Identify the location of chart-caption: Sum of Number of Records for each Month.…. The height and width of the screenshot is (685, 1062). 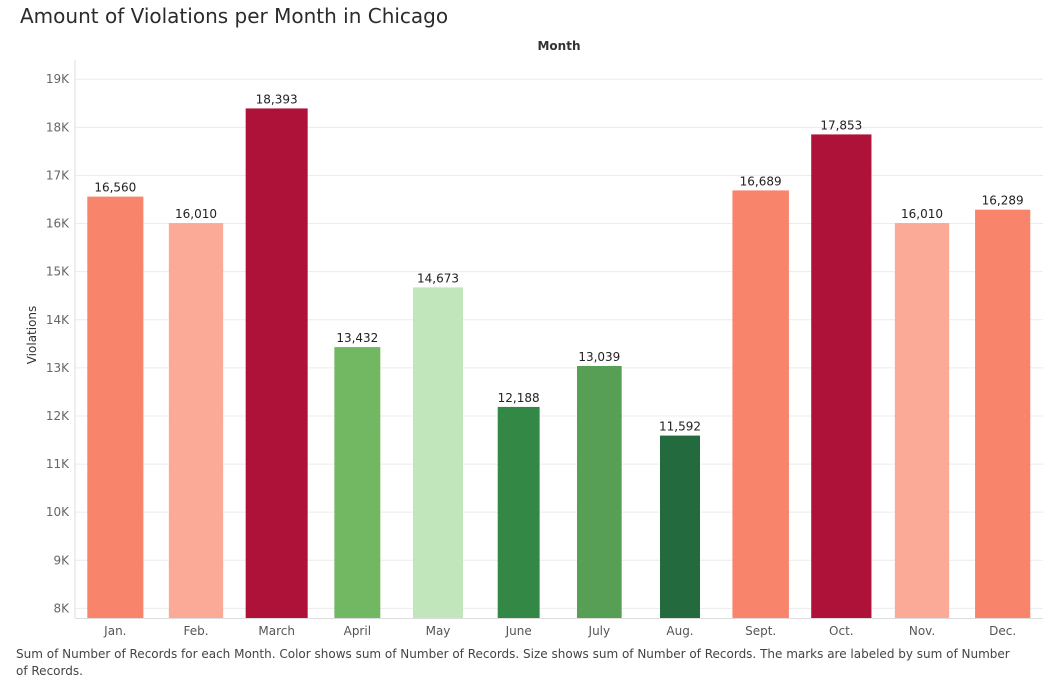
(513, 662).